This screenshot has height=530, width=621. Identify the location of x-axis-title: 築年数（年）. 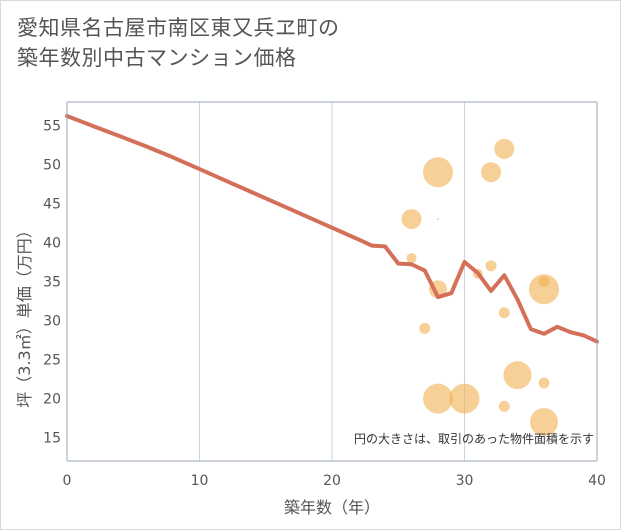
(332, 507).